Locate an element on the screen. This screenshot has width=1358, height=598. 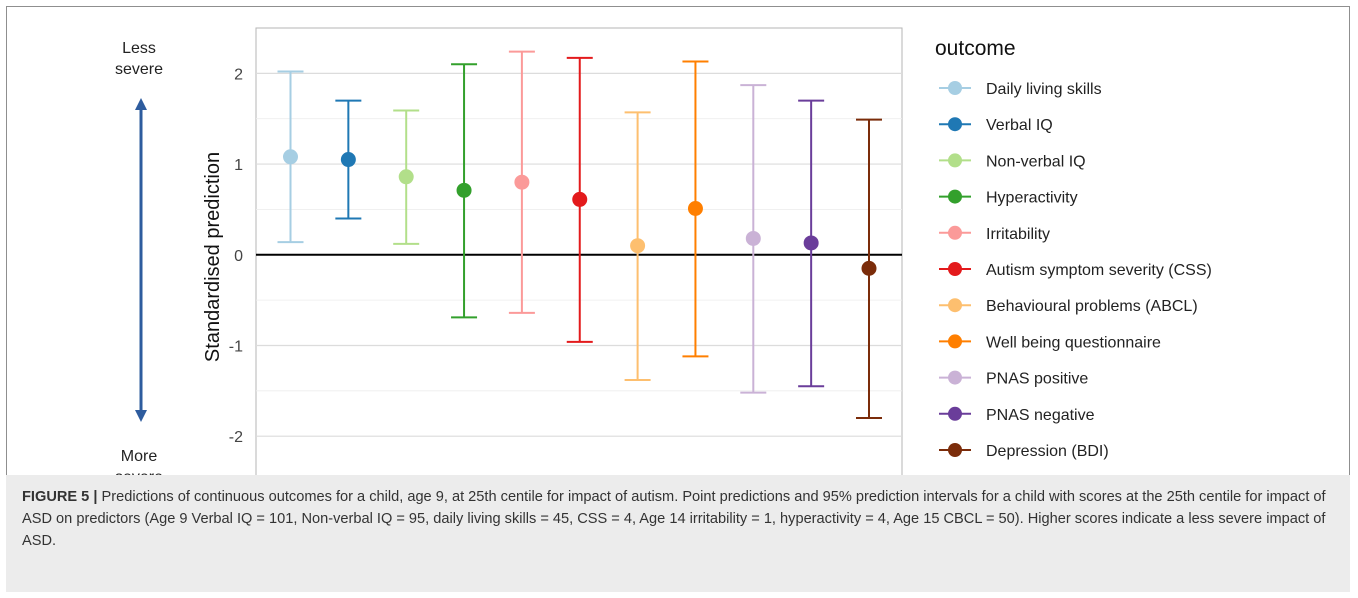
legend-label: Behavioural problems (ABCL) is located at coordinates (1092, 306).